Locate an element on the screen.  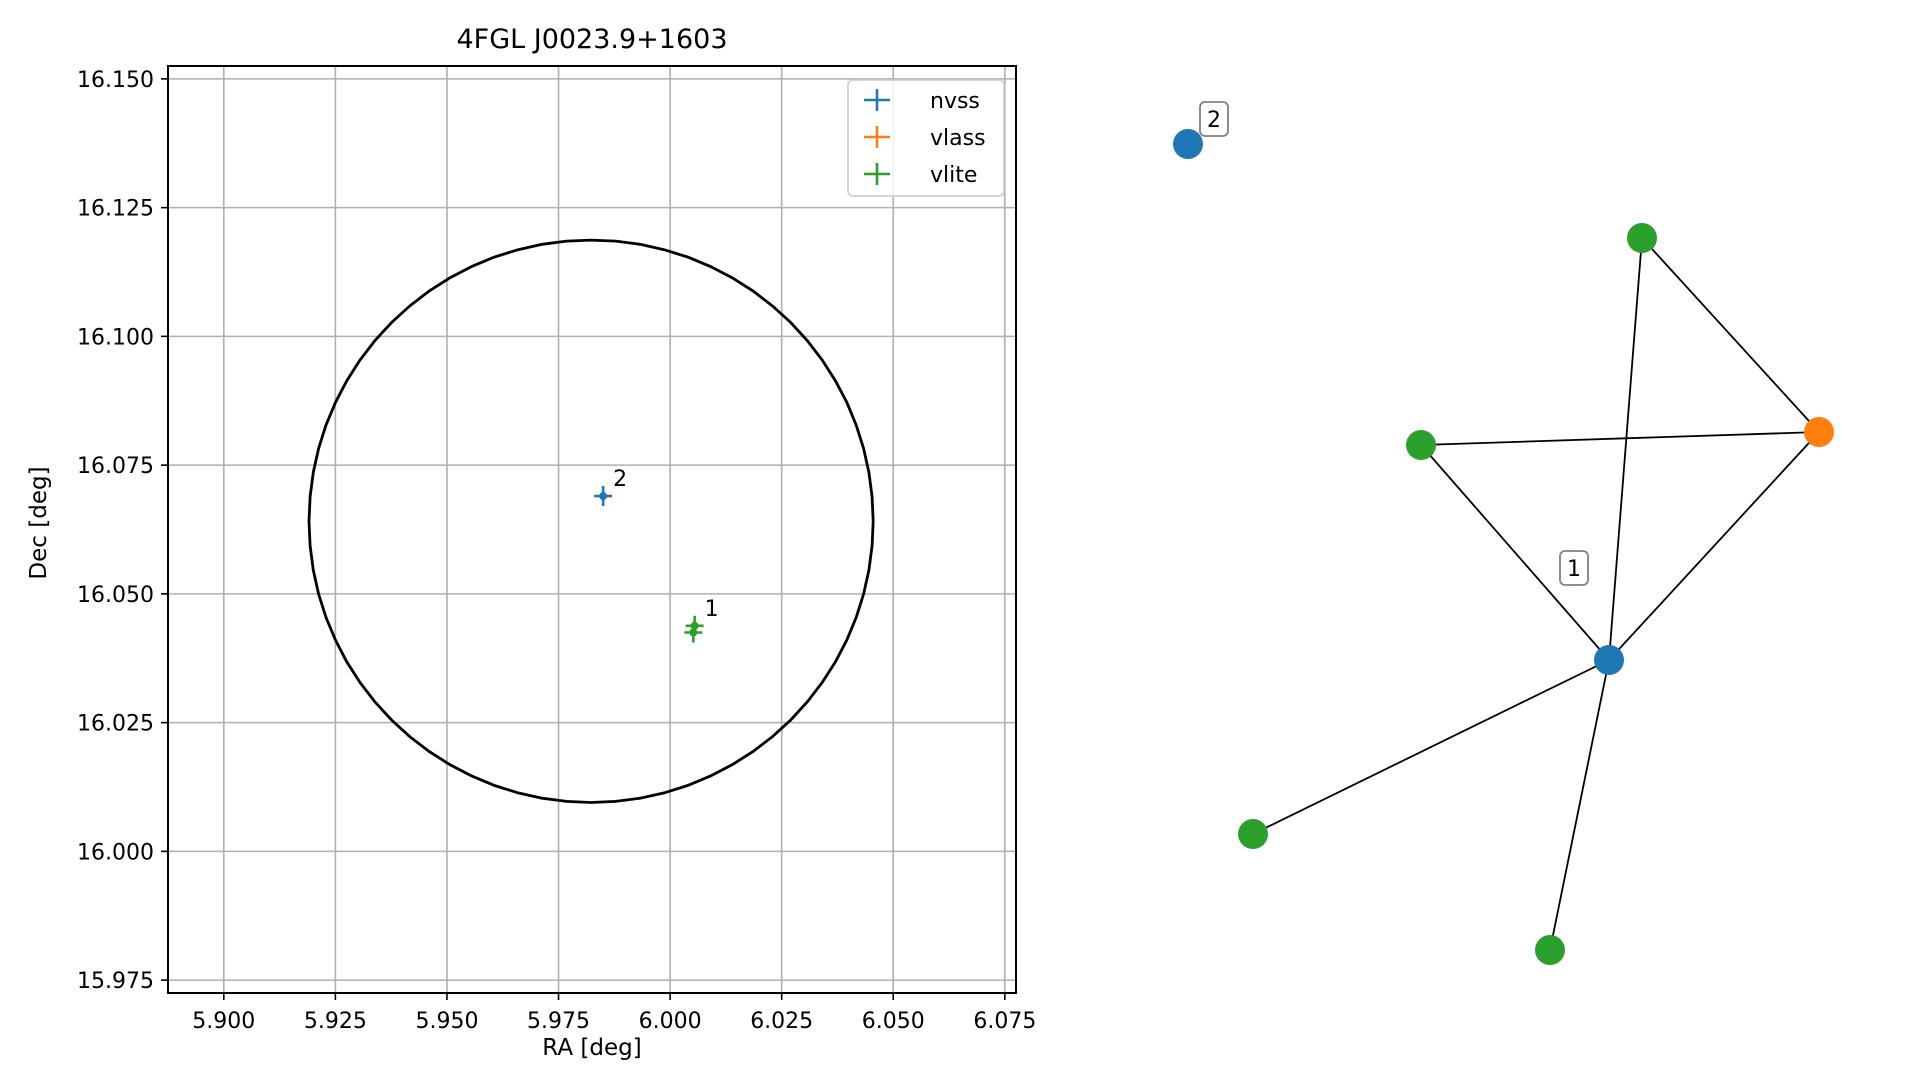
y-tick-label: 16.150 is located at coordinates (115, 80).